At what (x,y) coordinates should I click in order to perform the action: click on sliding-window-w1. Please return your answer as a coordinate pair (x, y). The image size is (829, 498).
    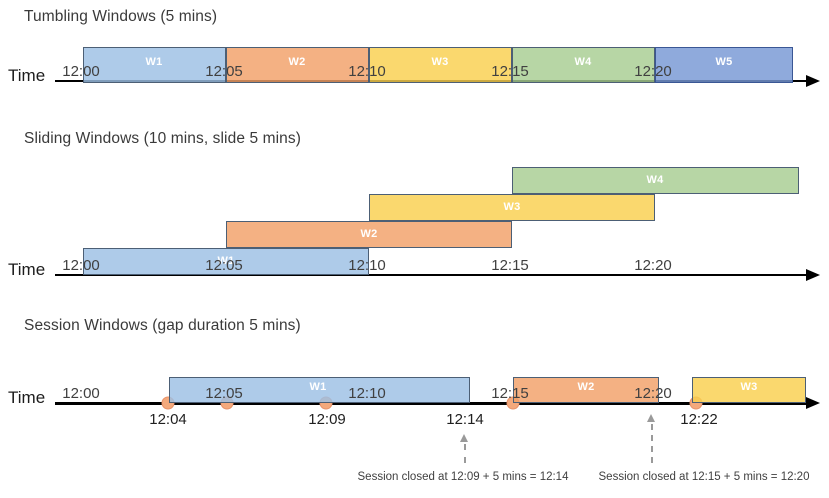
    Looking at the image, I should click on (226, 261).